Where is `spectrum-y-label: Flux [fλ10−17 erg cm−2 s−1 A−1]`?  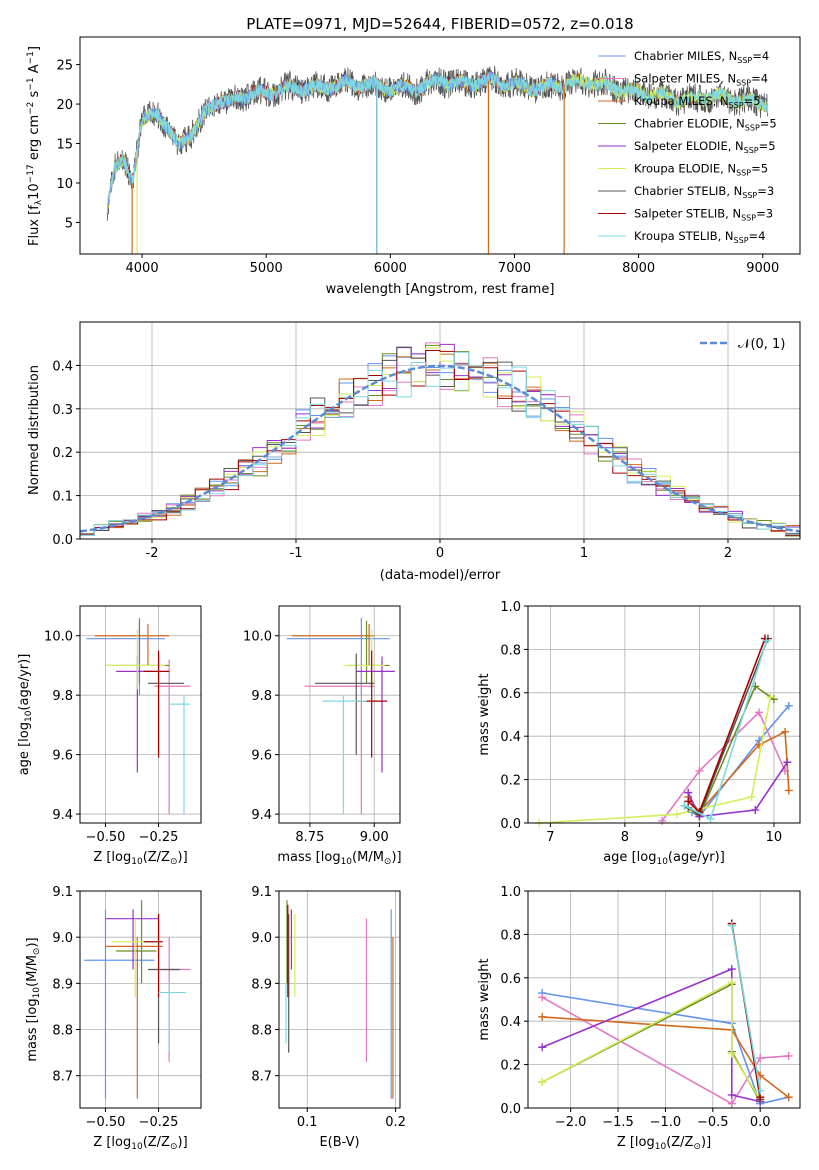 spectrum-y-label: Flux [fλ10−17 erg cm−2 s−1 A−1] is located at coordinates (35, 146).